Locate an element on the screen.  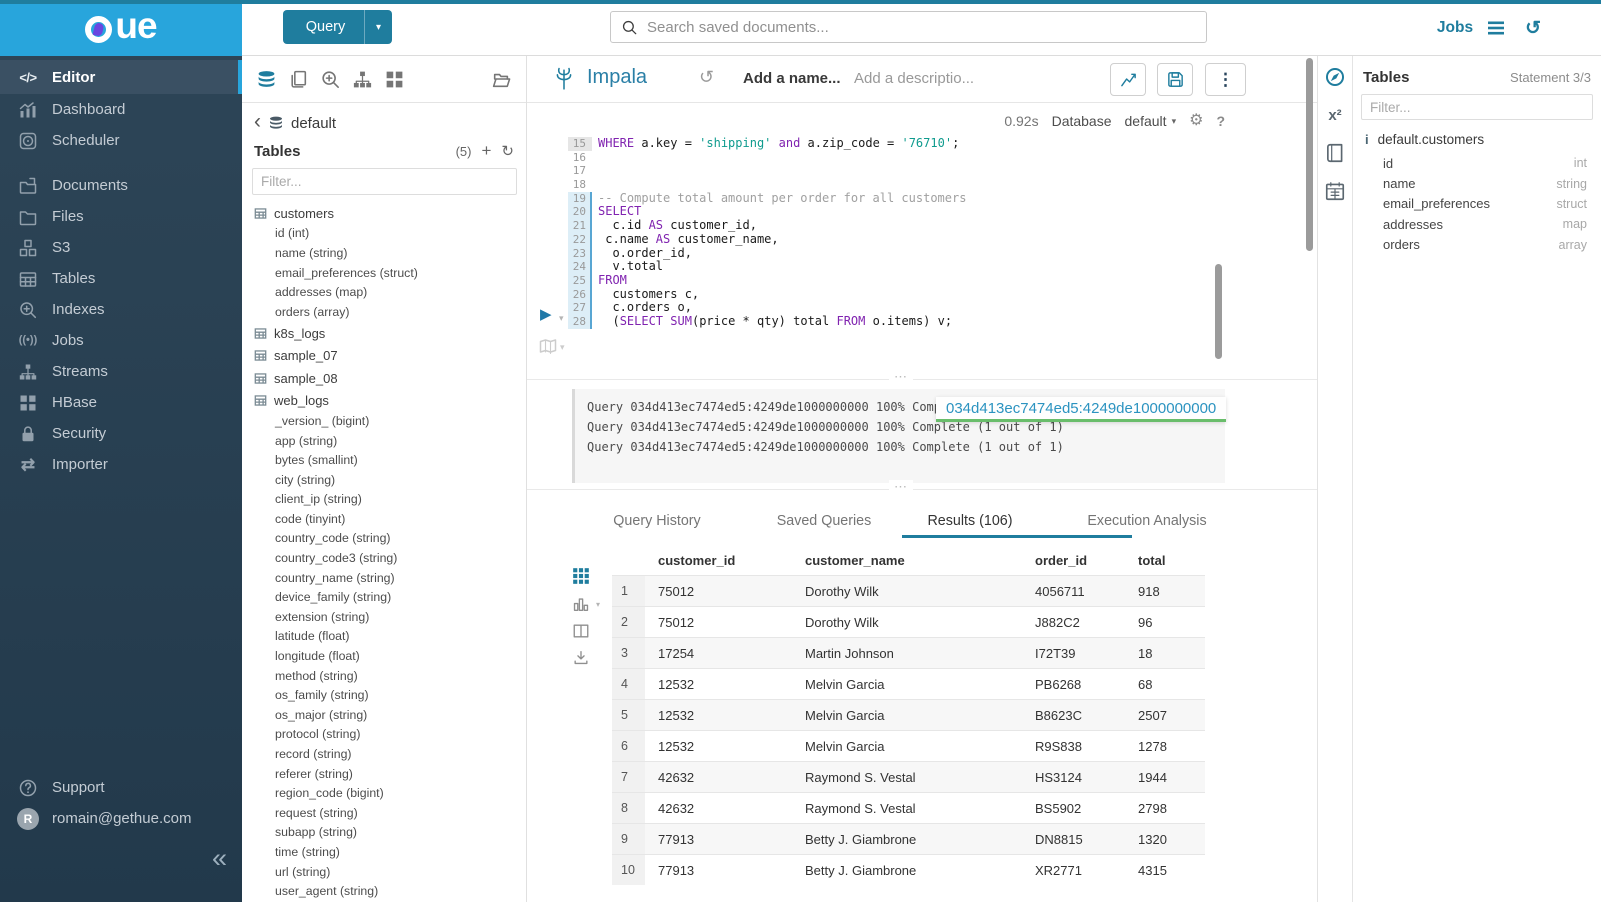
help-icon: ? is located at coordinates (1220, 121).